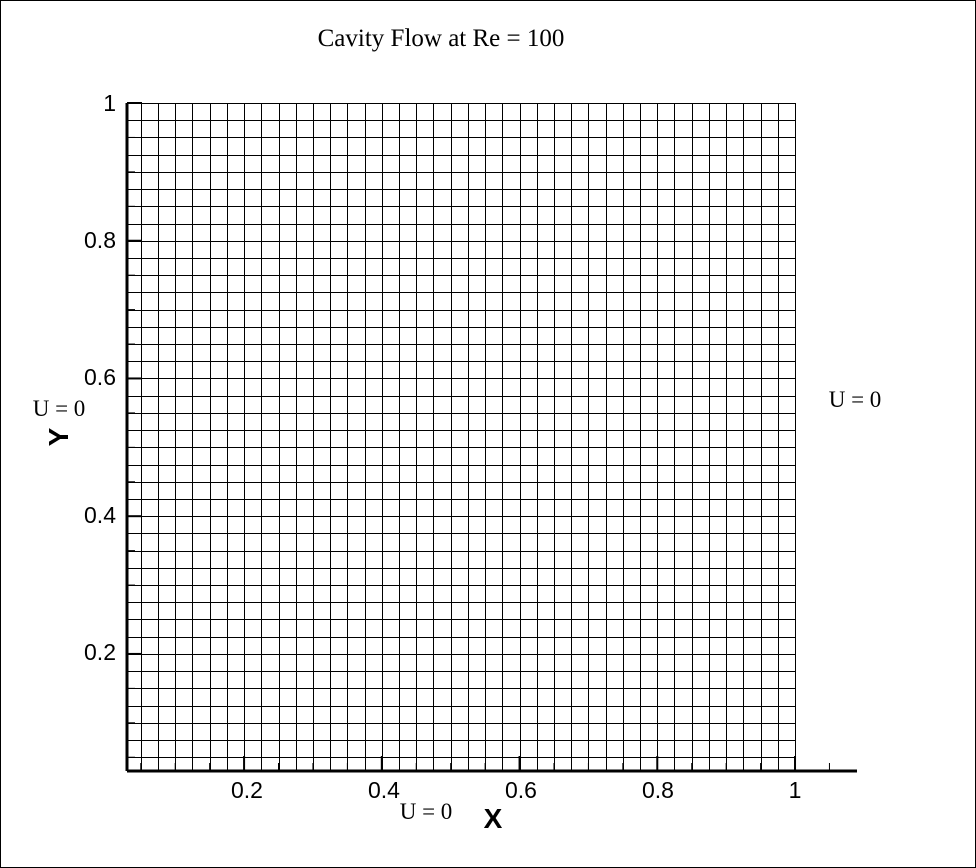  Describe the element at coordinates (59, 408) in the screenshot. I see `boundary-label-left: U = 0` at that location.